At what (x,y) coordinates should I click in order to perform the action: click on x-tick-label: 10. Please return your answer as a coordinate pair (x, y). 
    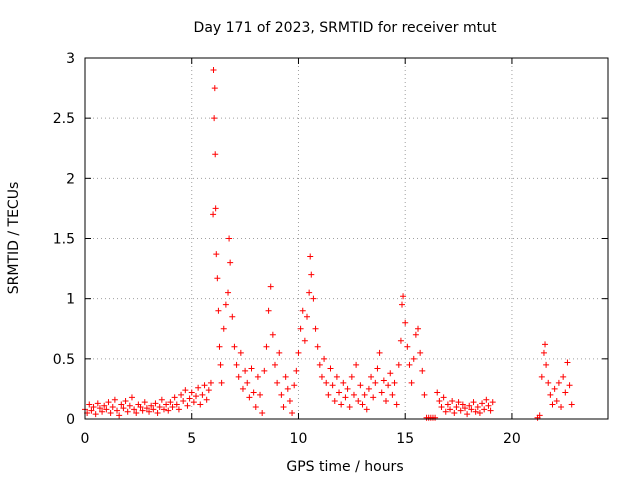
    Looking at the image, I should click on (299, 439).